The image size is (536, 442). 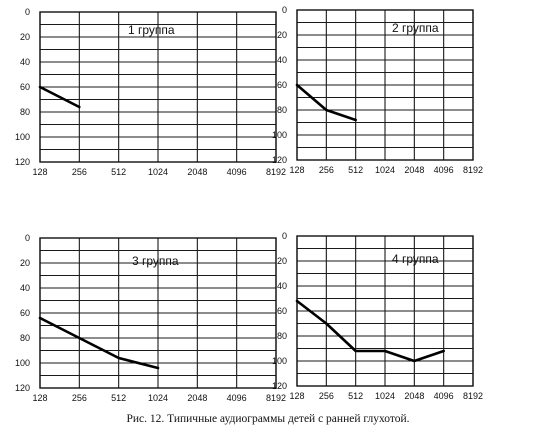 I want to click on panel-title: 3 группа, so click(x=155, y=261).